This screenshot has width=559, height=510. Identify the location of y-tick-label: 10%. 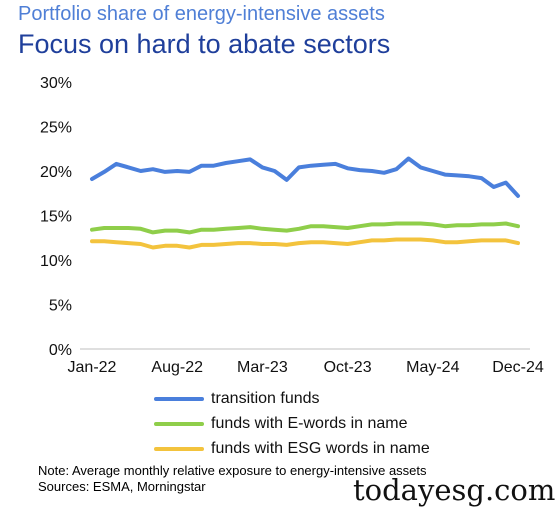
(56, 261).